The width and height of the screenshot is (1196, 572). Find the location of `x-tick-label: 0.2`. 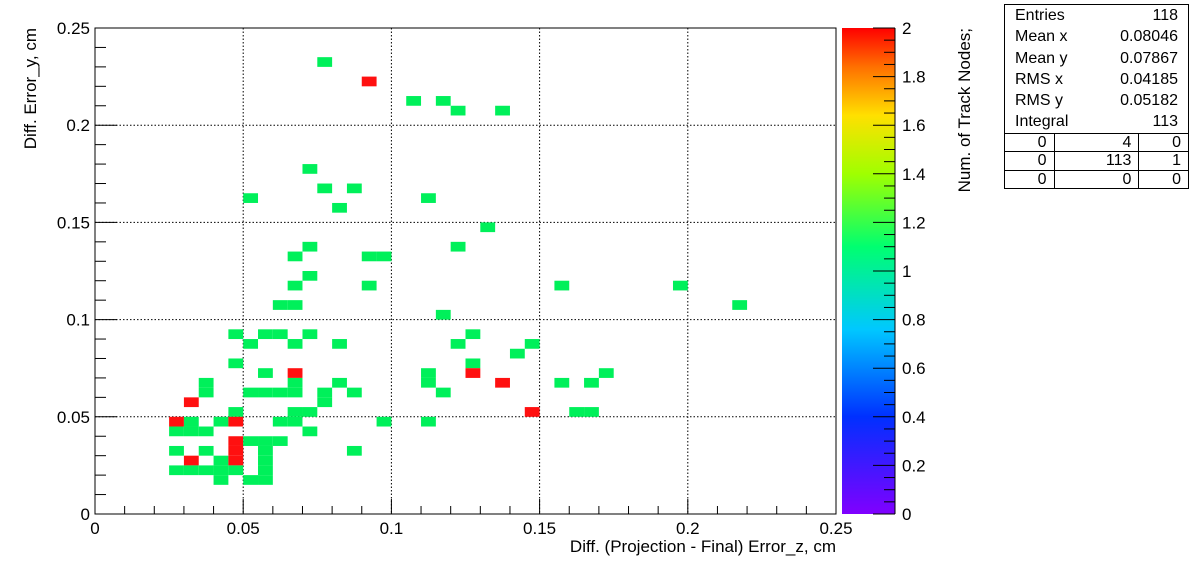

x-tick-label: 0.2 is located at coordinates (688, 528).